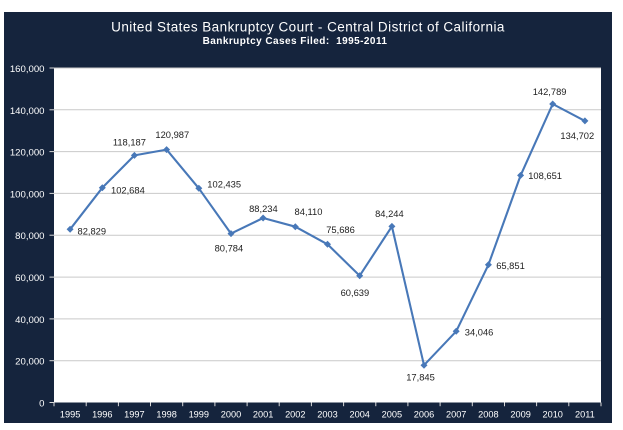 This screenshot has height=430, width=623. I want to click on svg-text: 1998, so click(166, 415).